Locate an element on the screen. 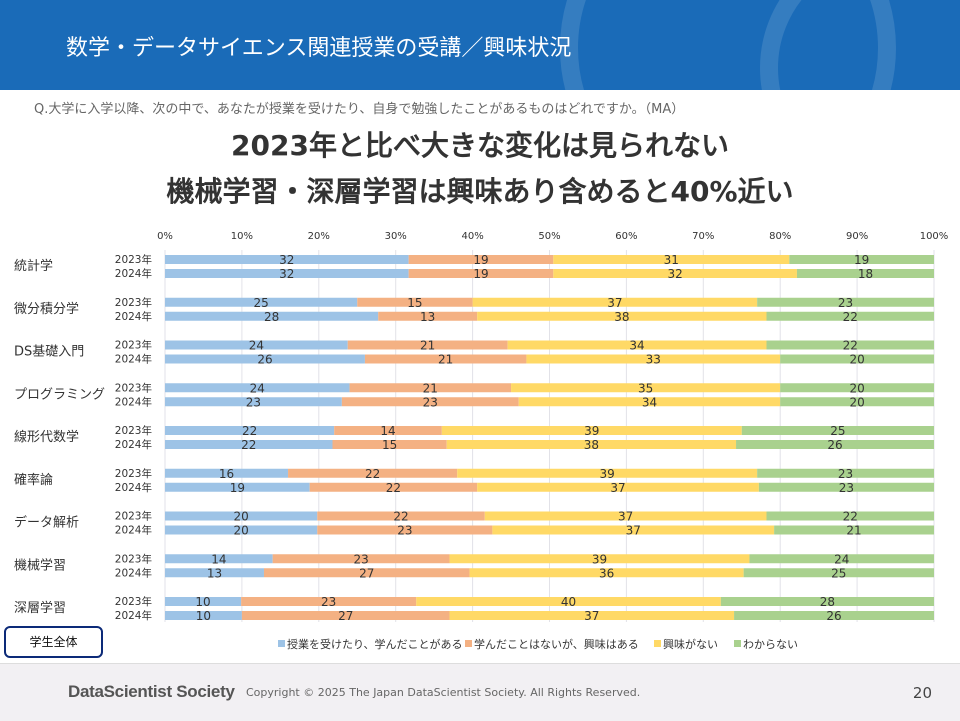 This screenshot has width=960, height=721. legend-label: わからない is located at coordinates (770, 644).